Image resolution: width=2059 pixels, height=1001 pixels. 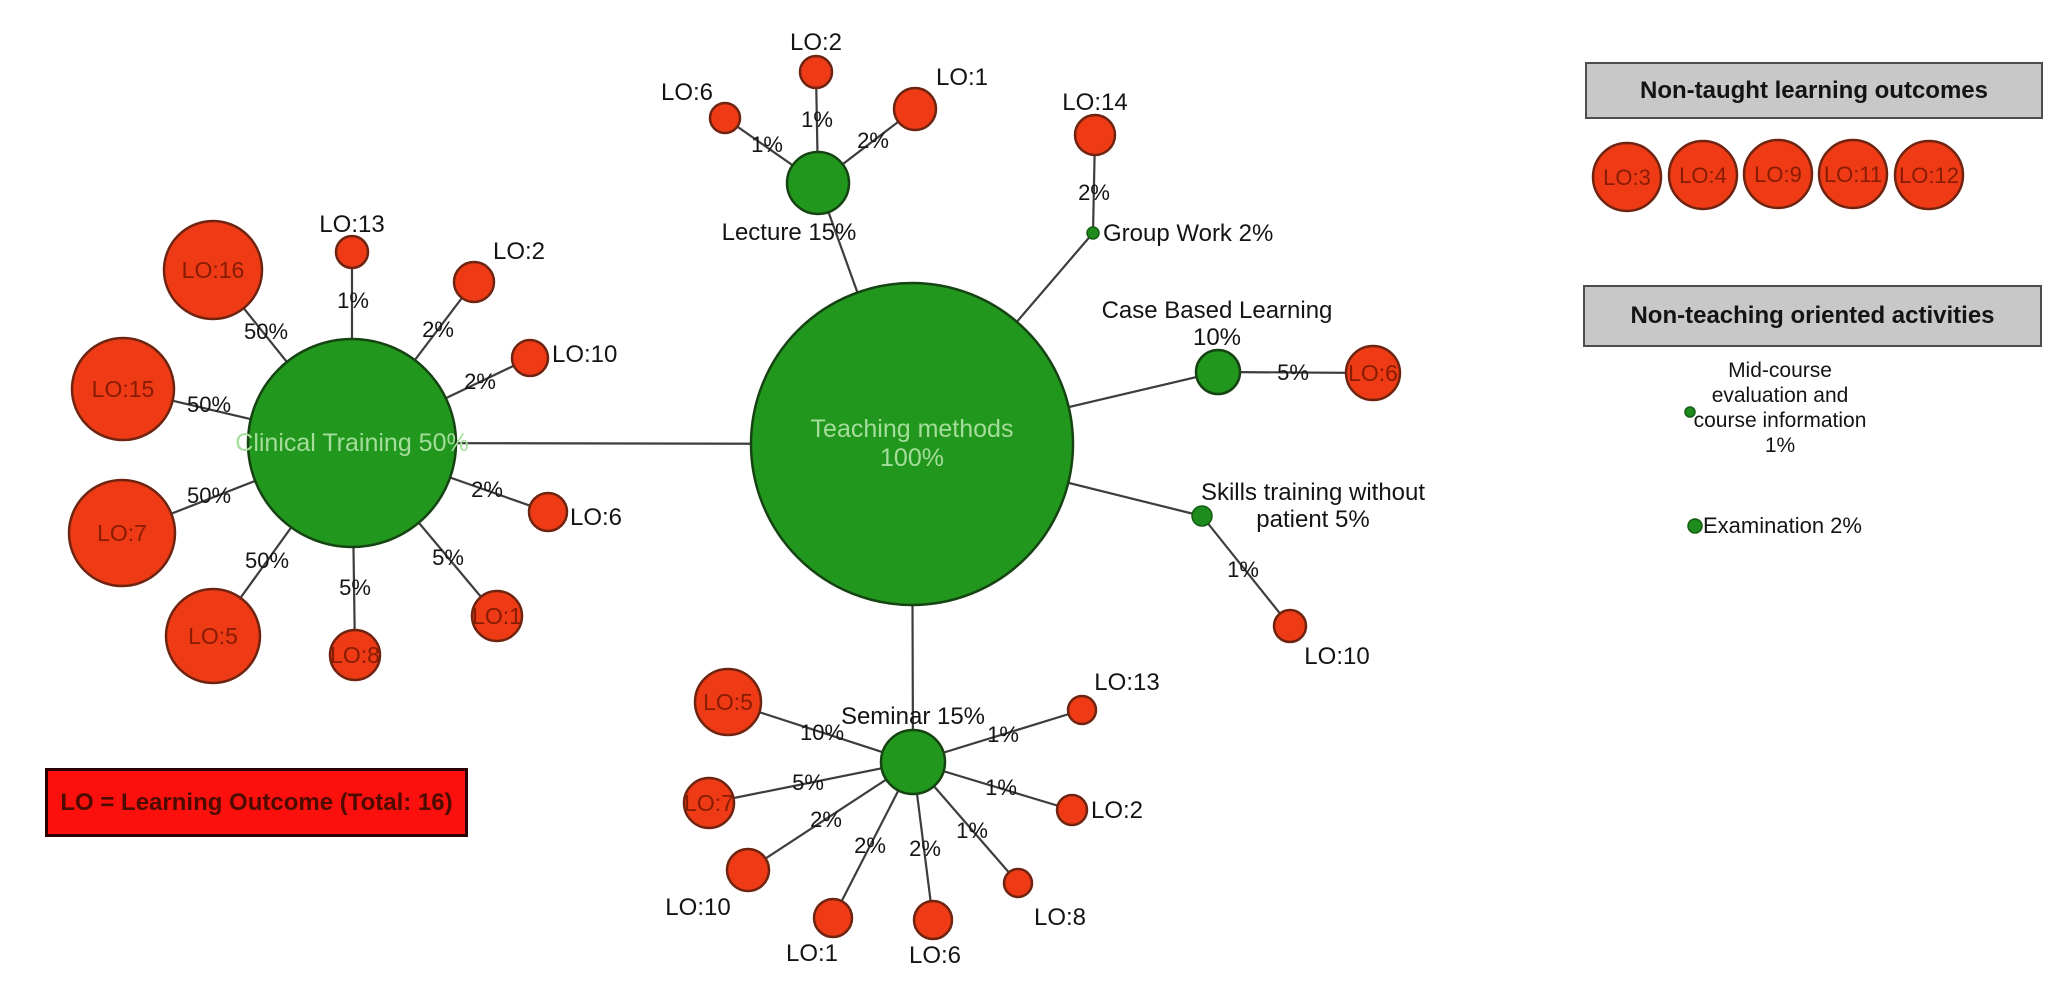 What do you see at coordinates (1117, 810) in the screenshot?
I see `node-label-sem_lo2: LO:2` at bounding box center [1117, 810].